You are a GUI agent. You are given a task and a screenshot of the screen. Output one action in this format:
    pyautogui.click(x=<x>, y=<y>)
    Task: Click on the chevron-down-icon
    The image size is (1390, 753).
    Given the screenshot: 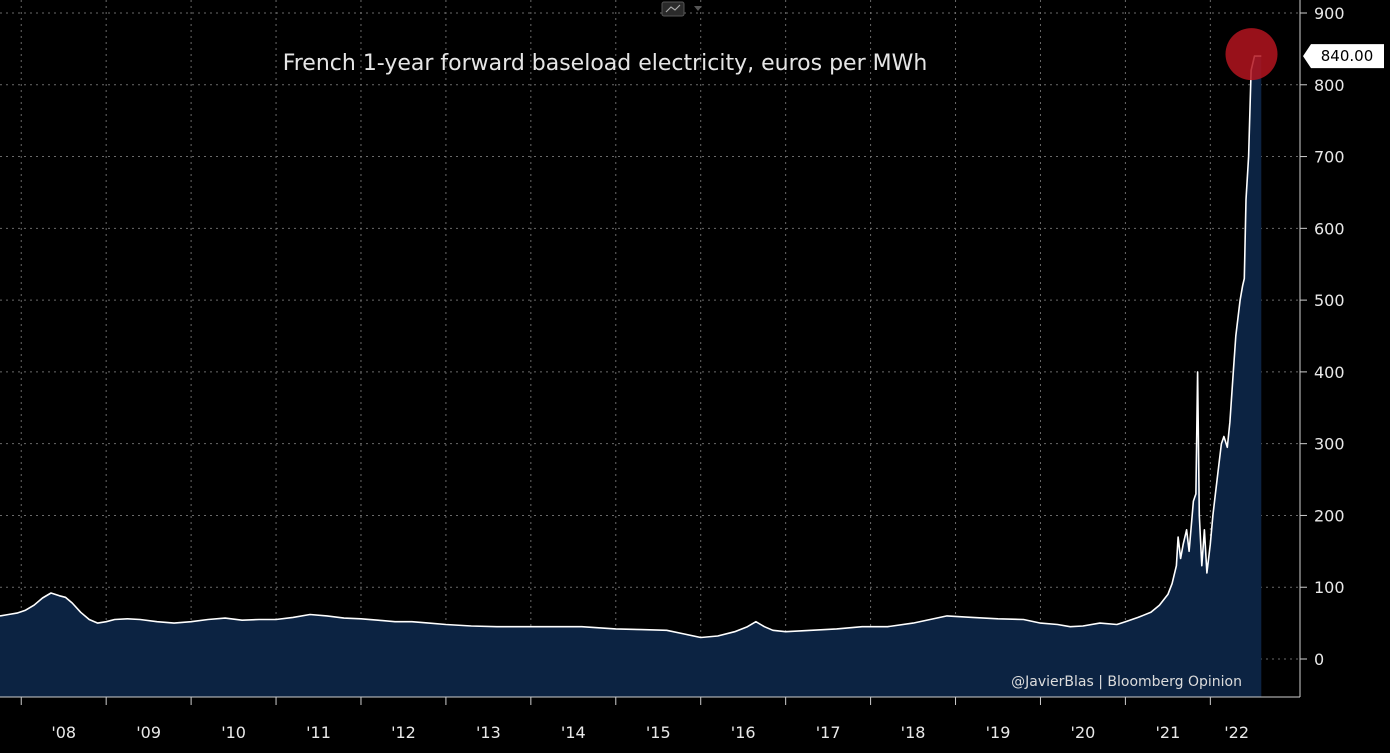 What is the action you would take?
    pyautogui.click(x=698, y=8)
    